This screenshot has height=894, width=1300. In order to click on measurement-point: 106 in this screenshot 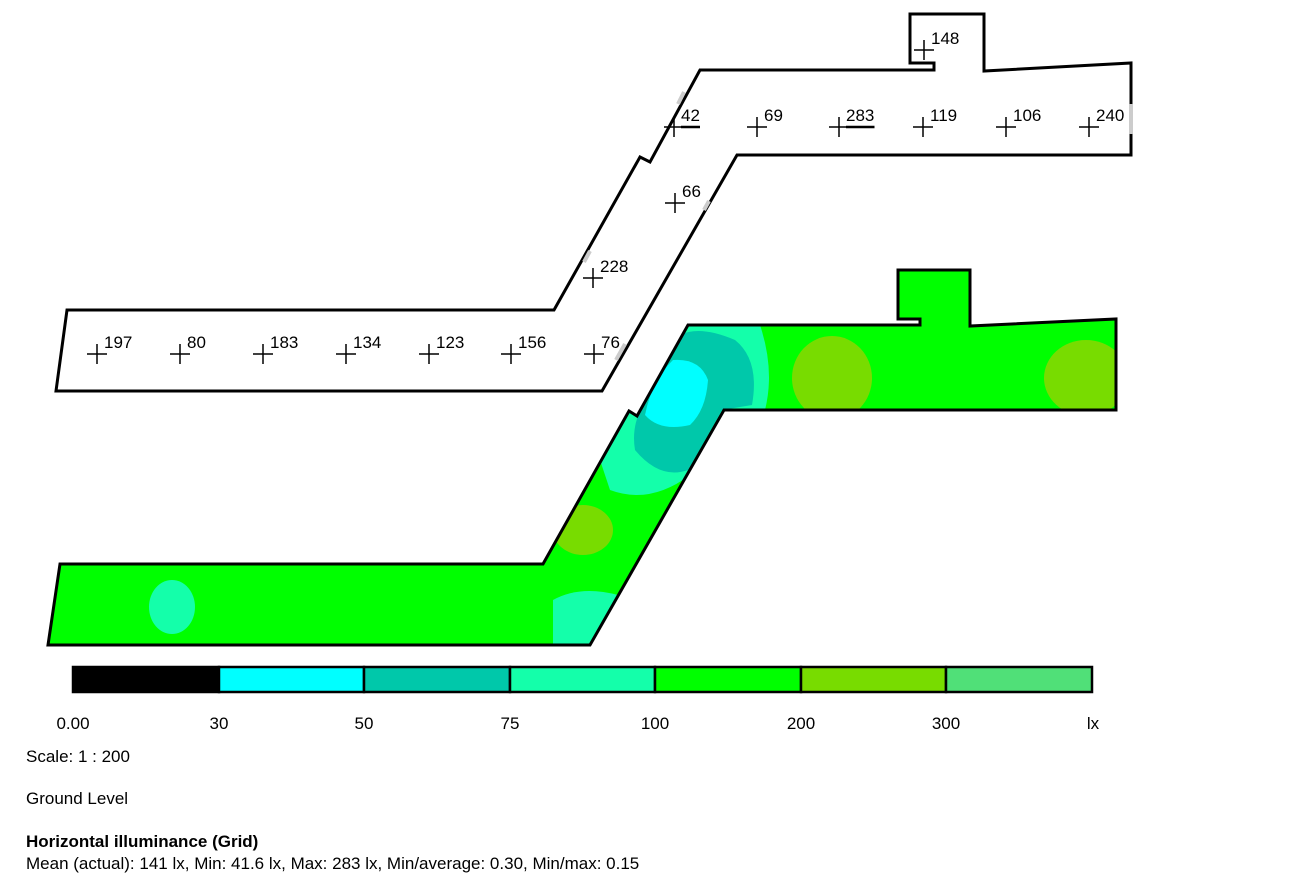, I will do `click(1018, 121)`.